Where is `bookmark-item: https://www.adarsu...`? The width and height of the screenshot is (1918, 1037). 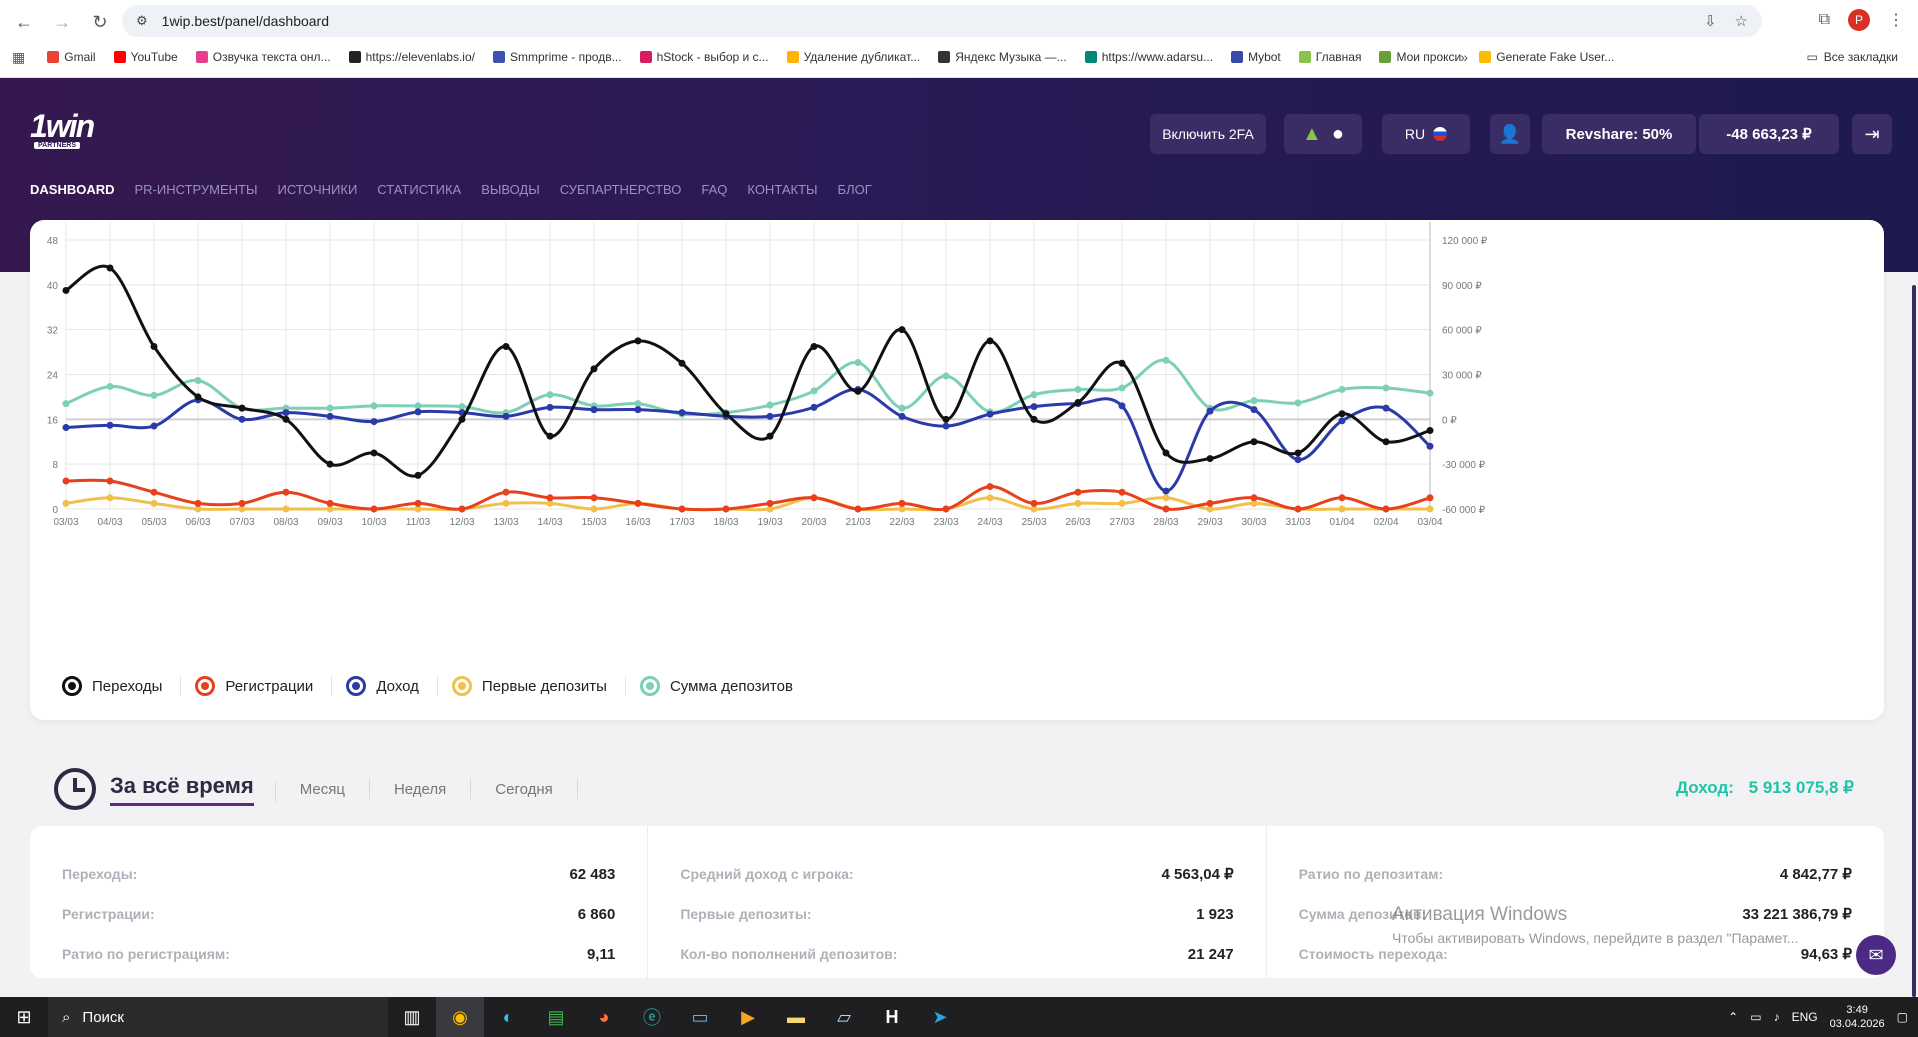 bookmark-item: https://www.adarsu... is located at coordinates (1148, 57).